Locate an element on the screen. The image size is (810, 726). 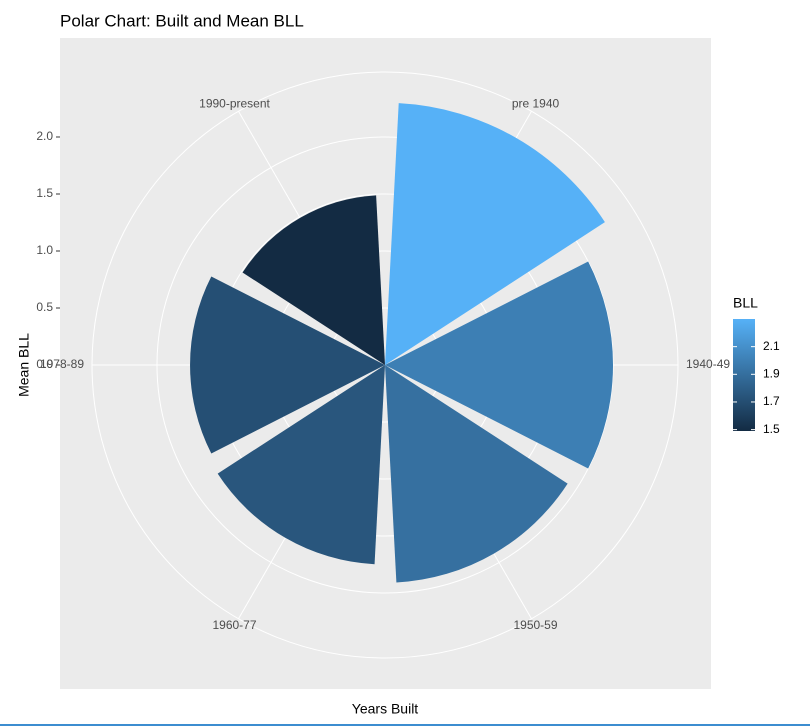
y-axis-title: Mean BLL is located at coordinates (24, 365).